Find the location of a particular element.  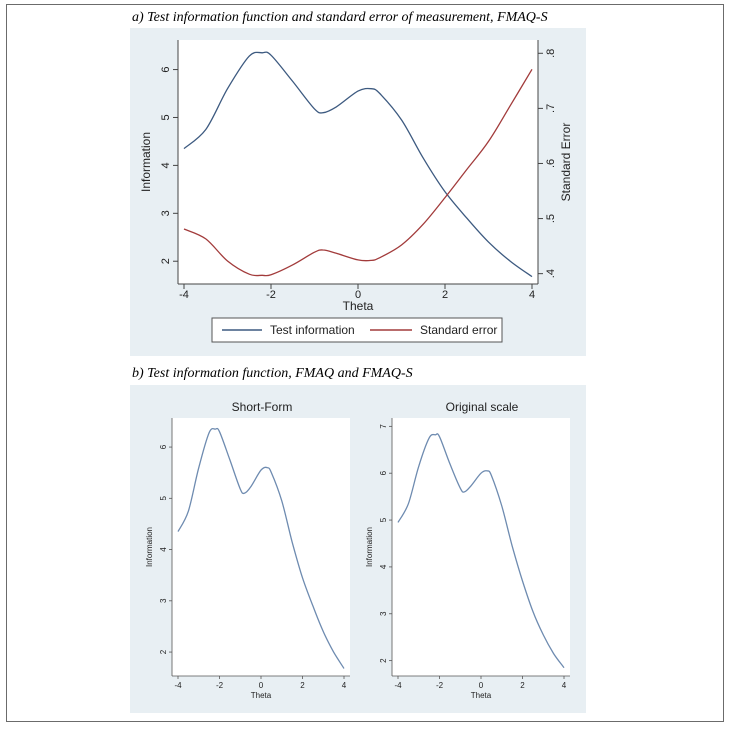

chart-b1-ylabel: Information is located at coordinates (149, 547).